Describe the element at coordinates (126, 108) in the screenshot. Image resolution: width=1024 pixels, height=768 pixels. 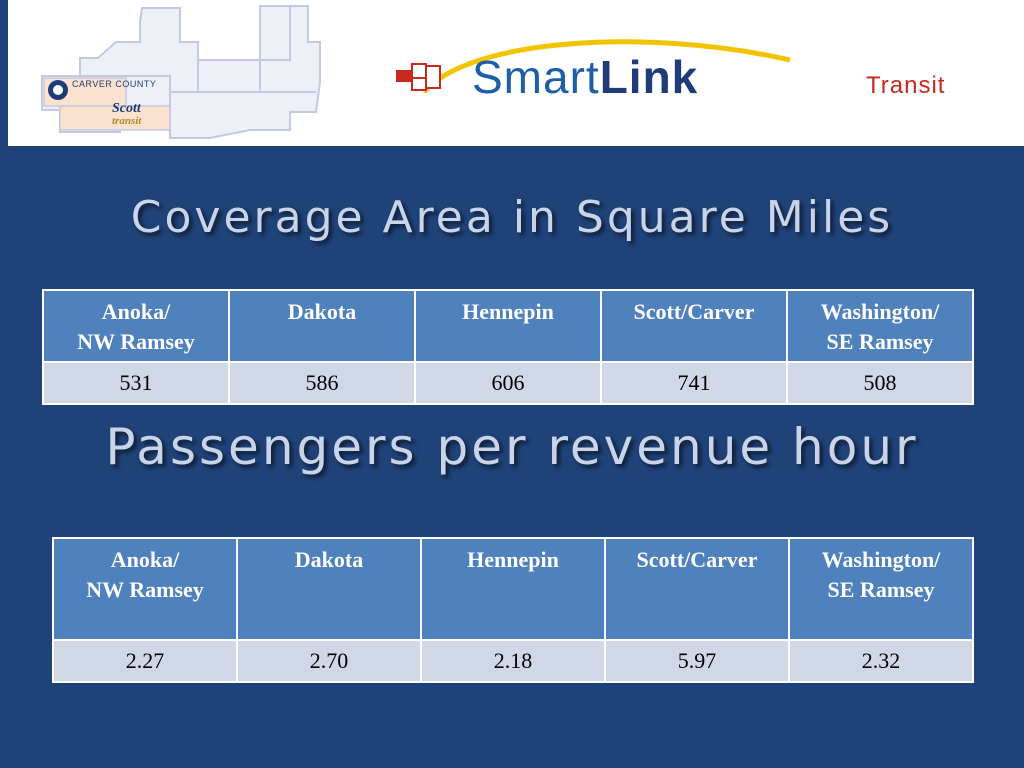
I see `scott-label: Scott` at that location.